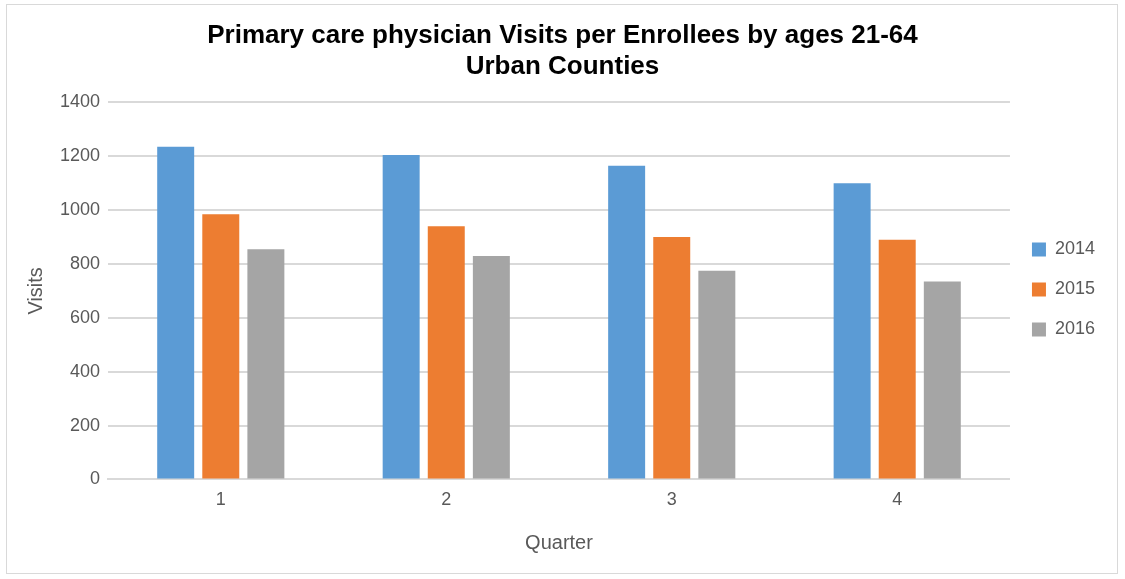 This screenshot has width=1125, height=579. Describe the element at coordinates (85, 424) in the screenshot. I see `y-tick-label: 200` at that location.